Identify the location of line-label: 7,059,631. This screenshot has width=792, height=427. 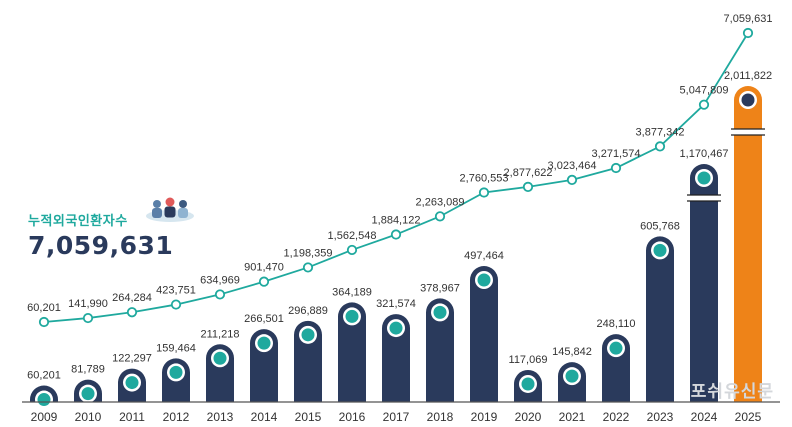
(748, 19).